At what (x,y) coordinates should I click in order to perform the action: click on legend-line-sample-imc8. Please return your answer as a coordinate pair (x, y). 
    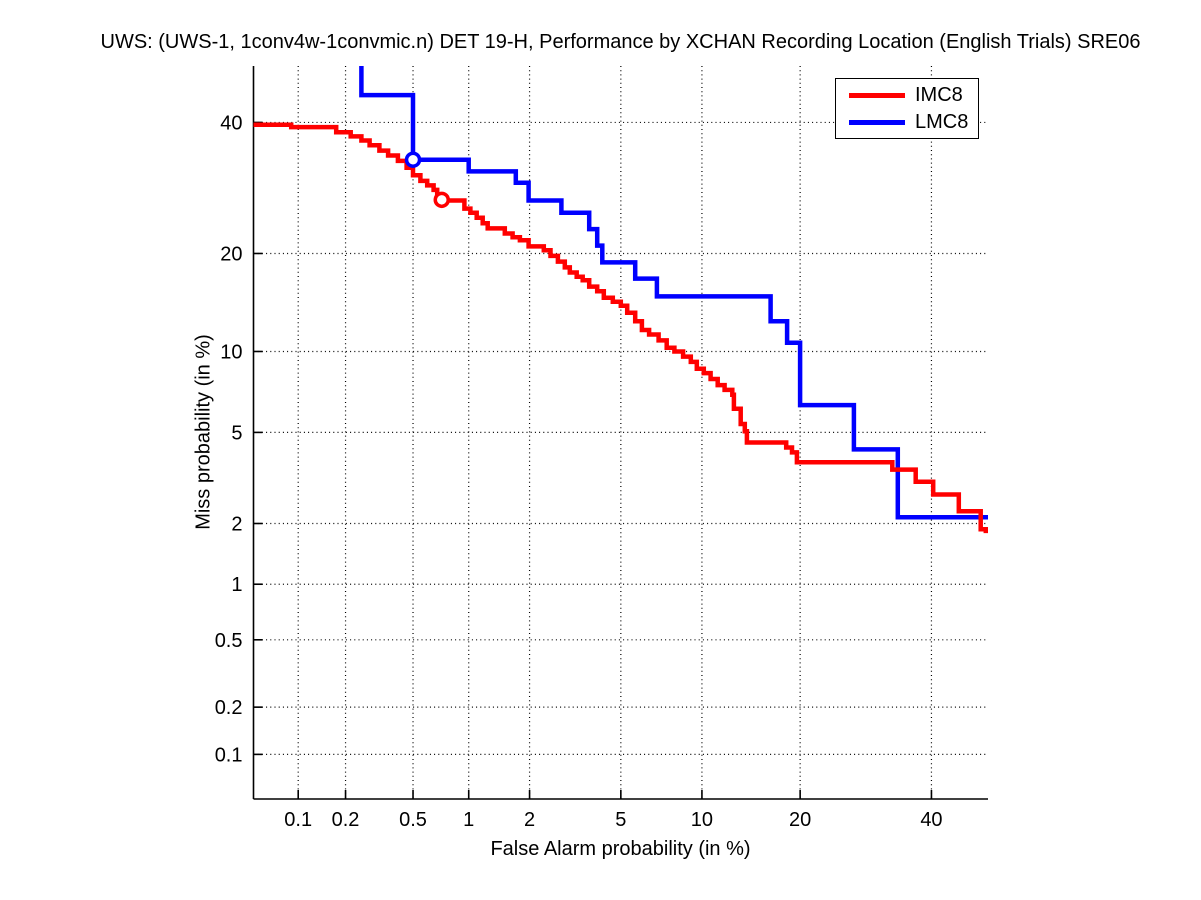
    Looking at the image, I should click on (877, 95).